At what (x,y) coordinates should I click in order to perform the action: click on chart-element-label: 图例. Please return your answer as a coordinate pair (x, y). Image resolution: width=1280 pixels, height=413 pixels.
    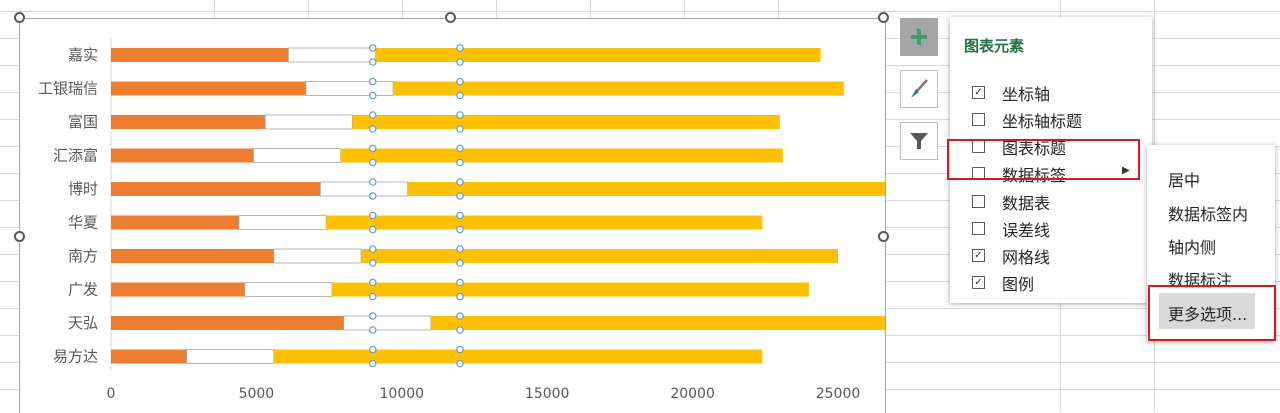
    Looking at the image, I should click on (1018, 284).